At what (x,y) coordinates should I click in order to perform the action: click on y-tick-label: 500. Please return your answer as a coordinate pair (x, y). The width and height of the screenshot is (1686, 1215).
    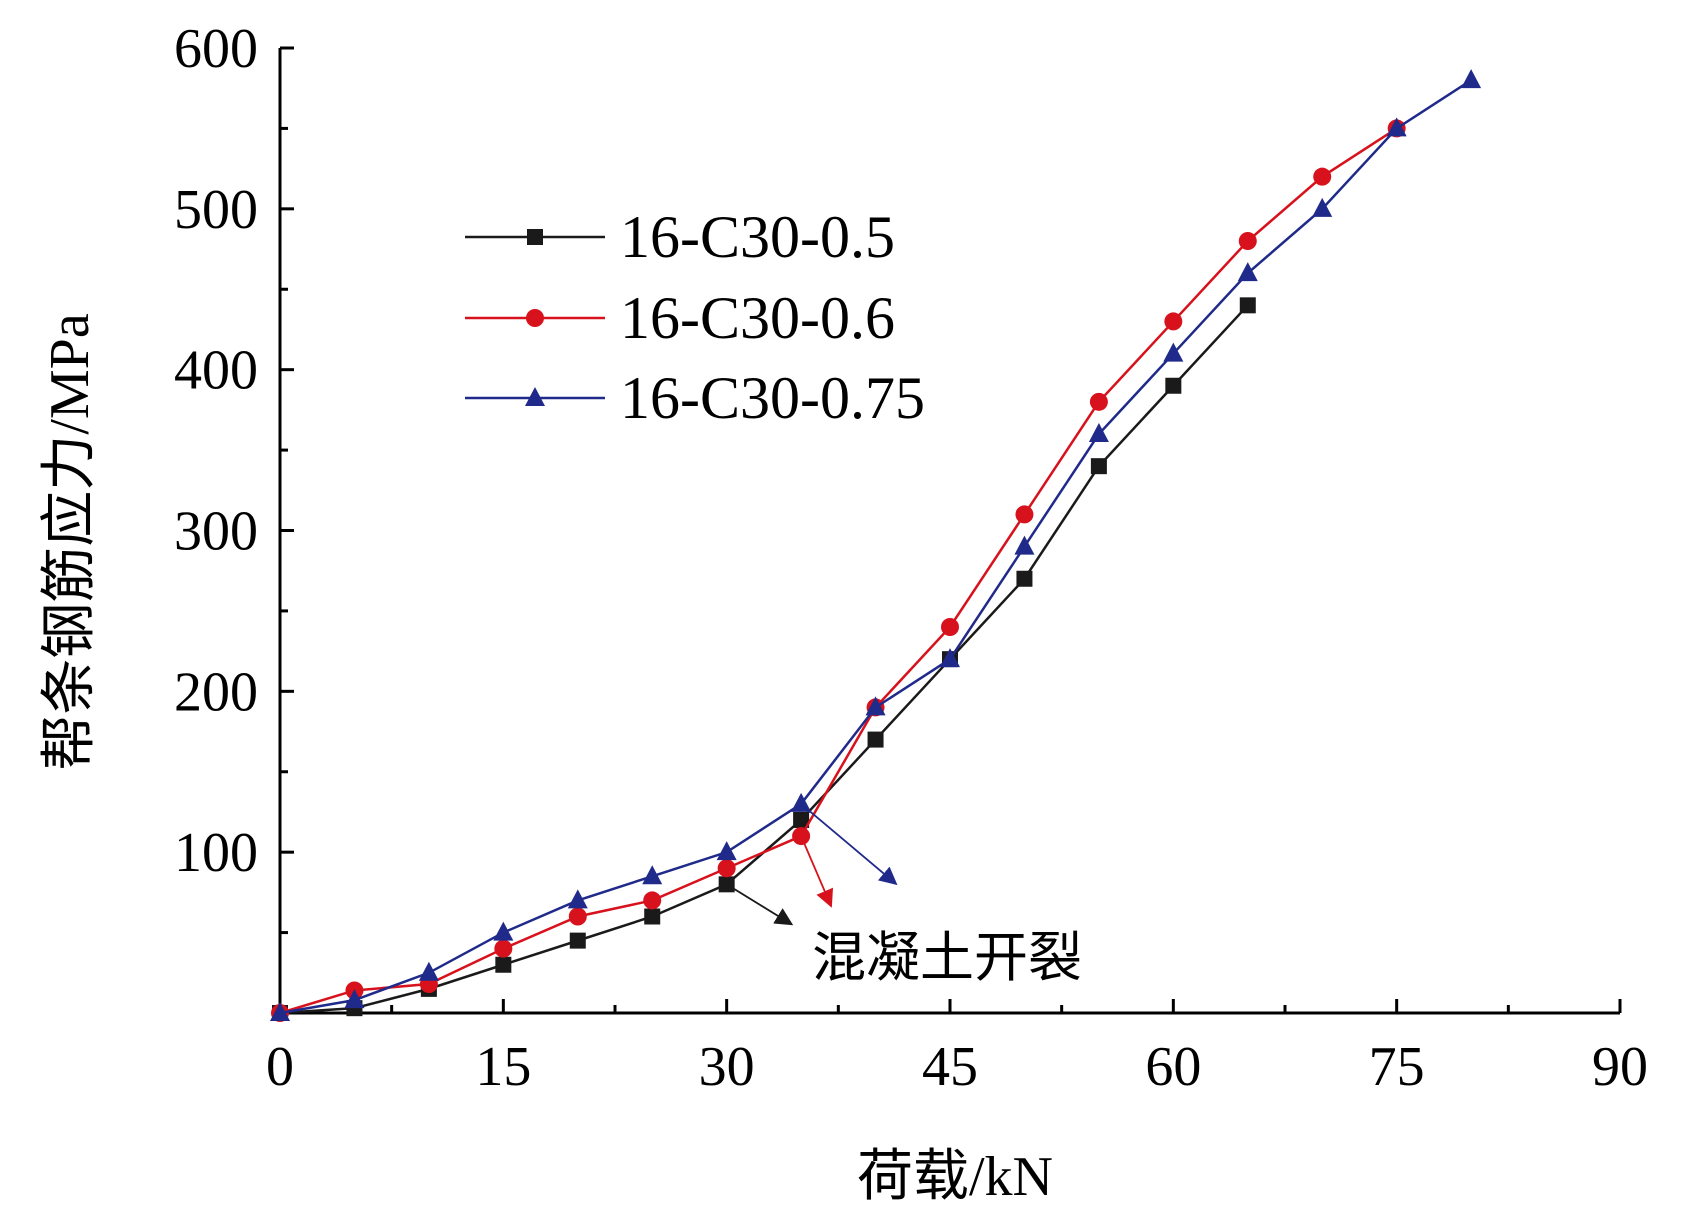
    Looking at the image, I should click on (216, 210).